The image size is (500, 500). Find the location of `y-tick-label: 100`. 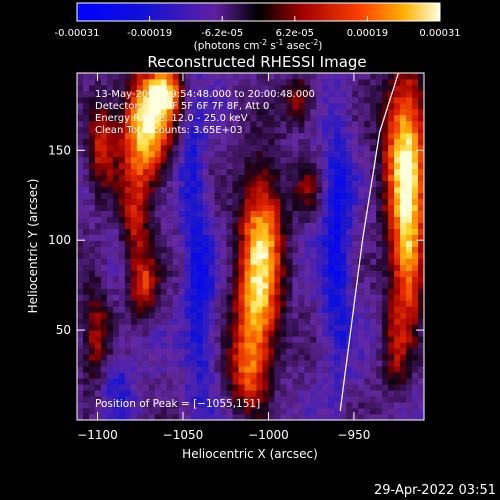

y-tick-label: 100 is located at coordinates (59, 240).